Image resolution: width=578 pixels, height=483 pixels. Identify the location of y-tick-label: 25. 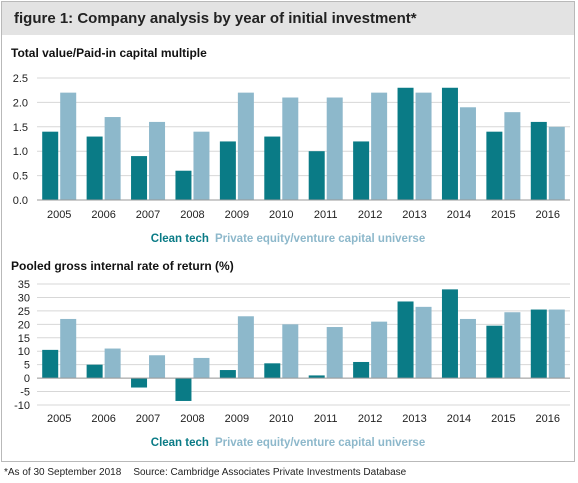
(24, 312).